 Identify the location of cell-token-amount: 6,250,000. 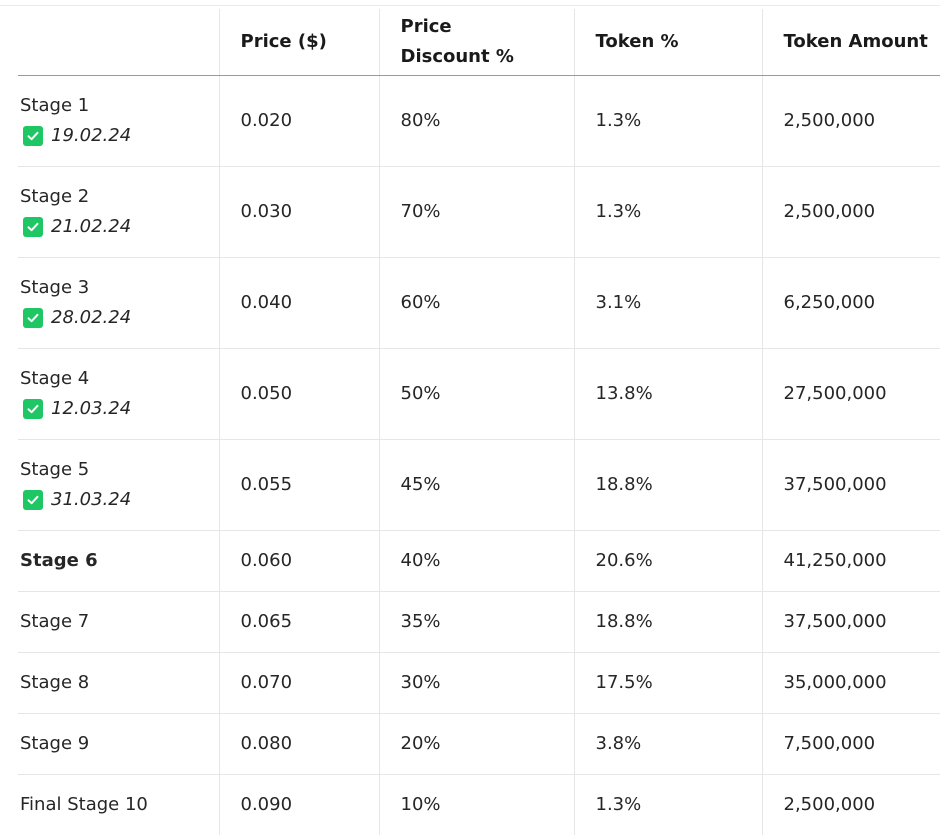
(850, 303).